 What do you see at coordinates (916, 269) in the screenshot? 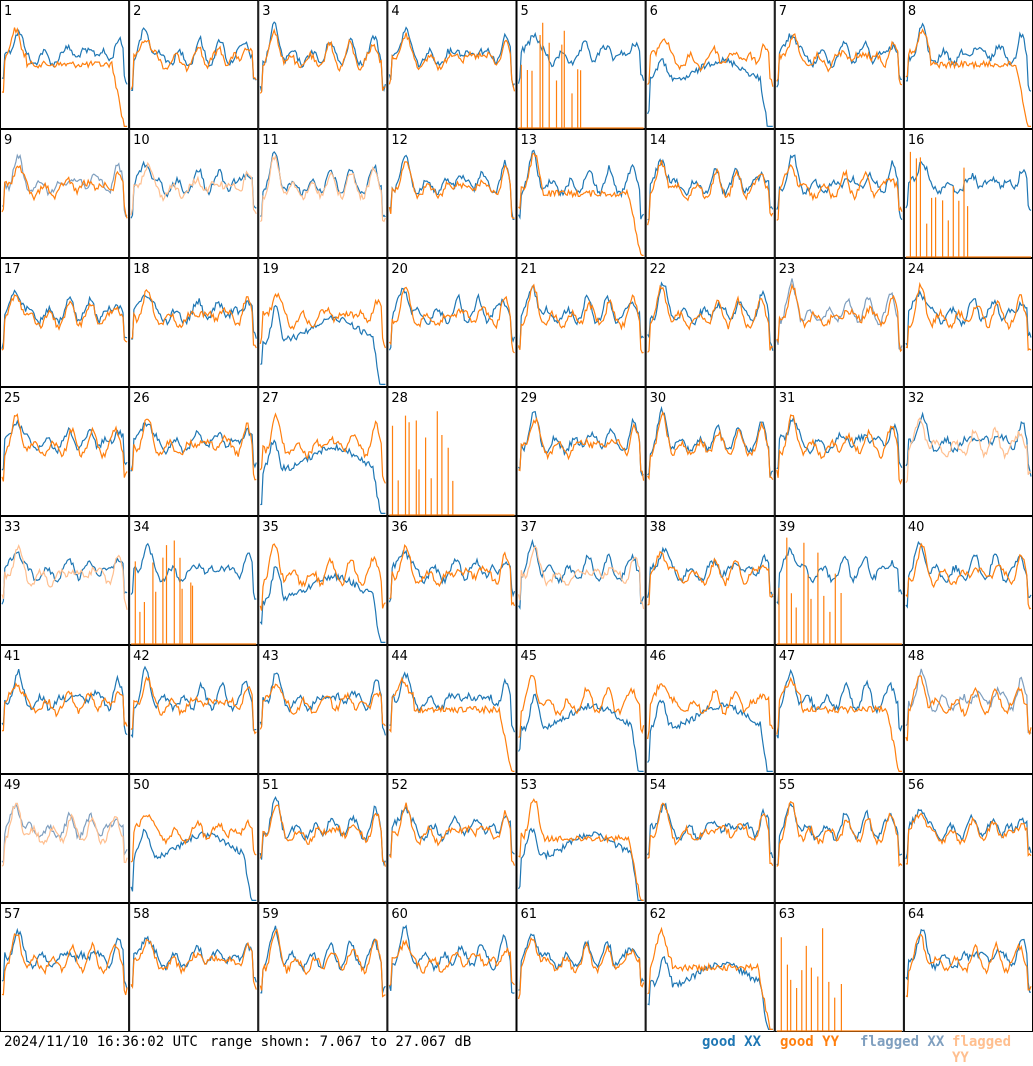
I see `panel-label: 24` at bounding box center [916, 269].